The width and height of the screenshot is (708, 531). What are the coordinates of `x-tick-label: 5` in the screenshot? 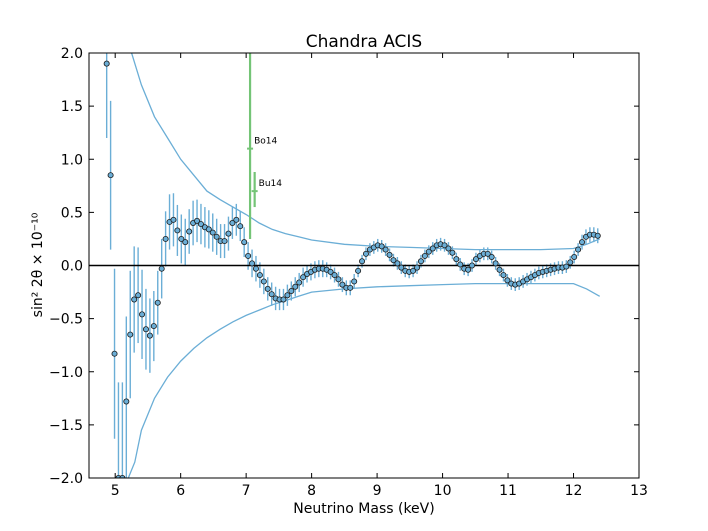 It's located at (115, 491).